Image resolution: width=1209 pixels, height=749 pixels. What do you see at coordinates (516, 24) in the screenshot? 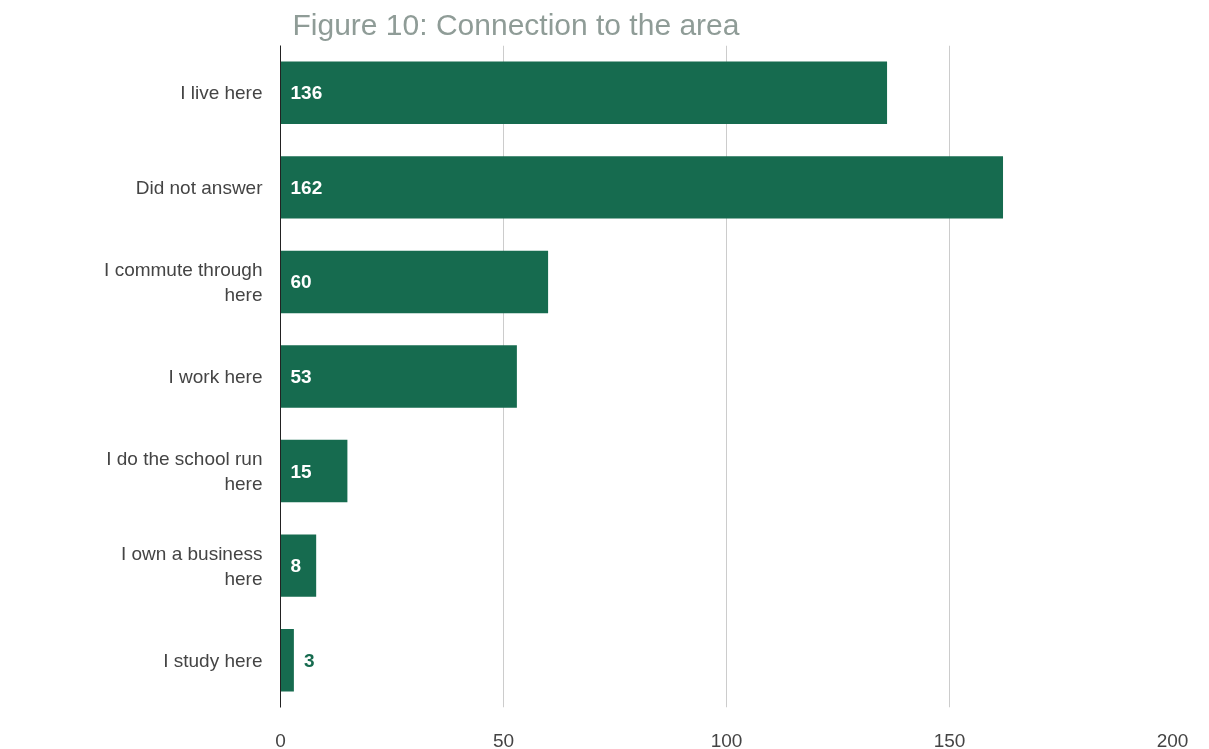
I see `chart-title: Figure 10: Connection to the area` at bounding box center [516, 24].